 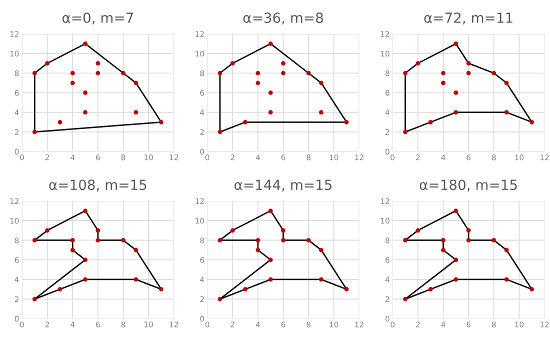 I want to click on chart-title: α=144, m=15, so click(x=283, y=186).